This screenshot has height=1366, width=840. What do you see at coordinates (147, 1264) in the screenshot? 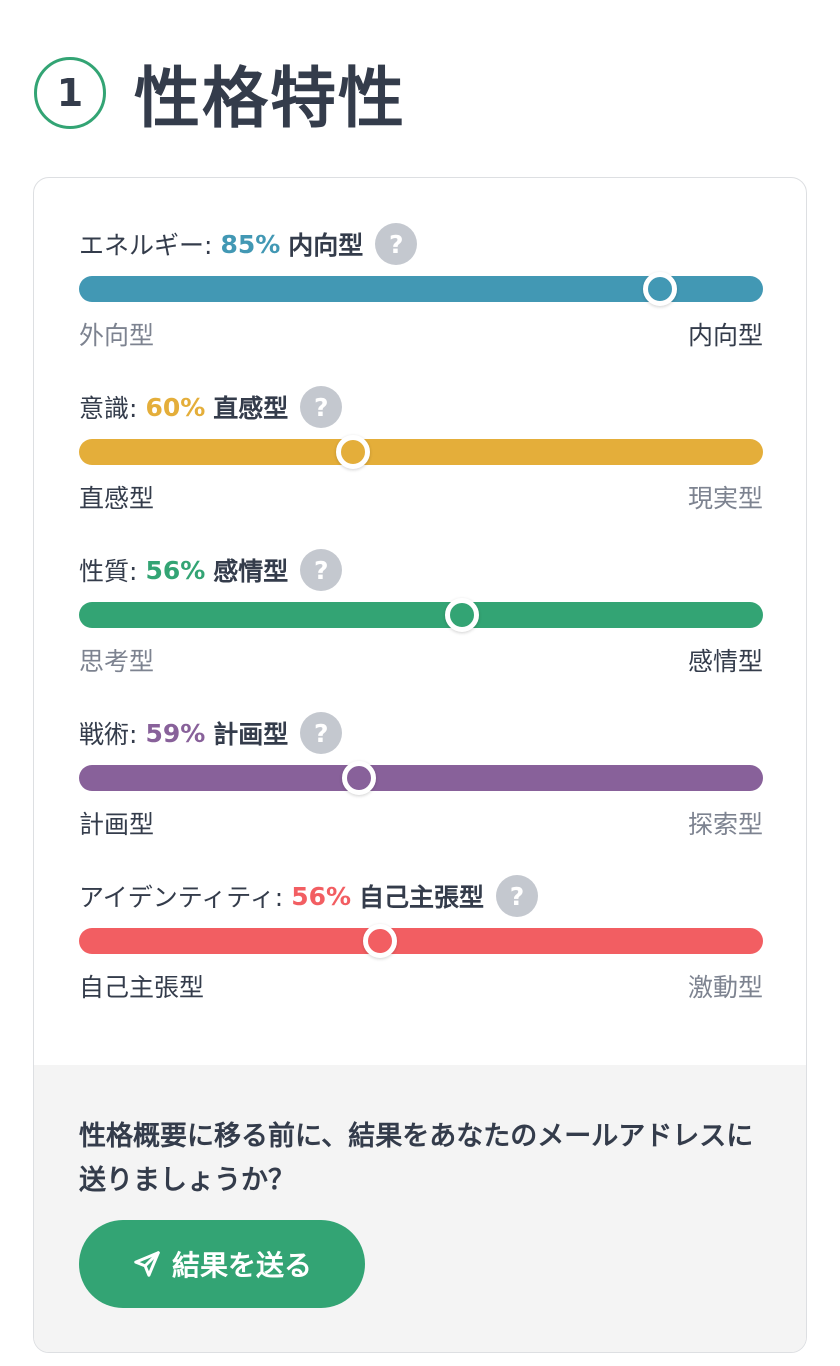
I see `paper-plane-icon` at bounding box center [147, 1264].